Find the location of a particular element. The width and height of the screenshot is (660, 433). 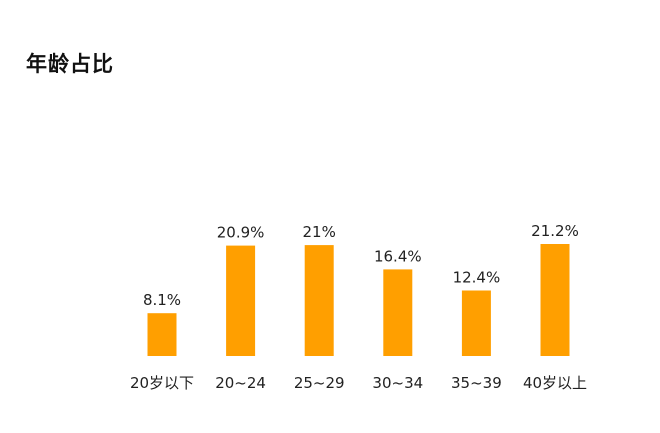

bar-value-label: 21.2% is located at coordinates (555, 231).